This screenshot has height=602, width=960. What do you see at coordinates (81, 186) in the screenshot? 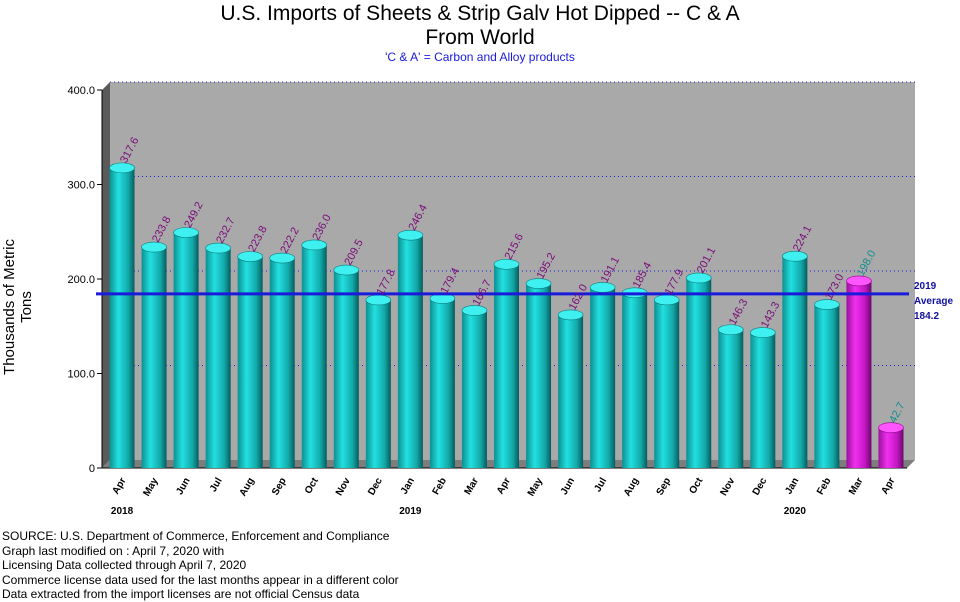
I see `y-tick-label: 300.0` at bounding box center [81, 186].